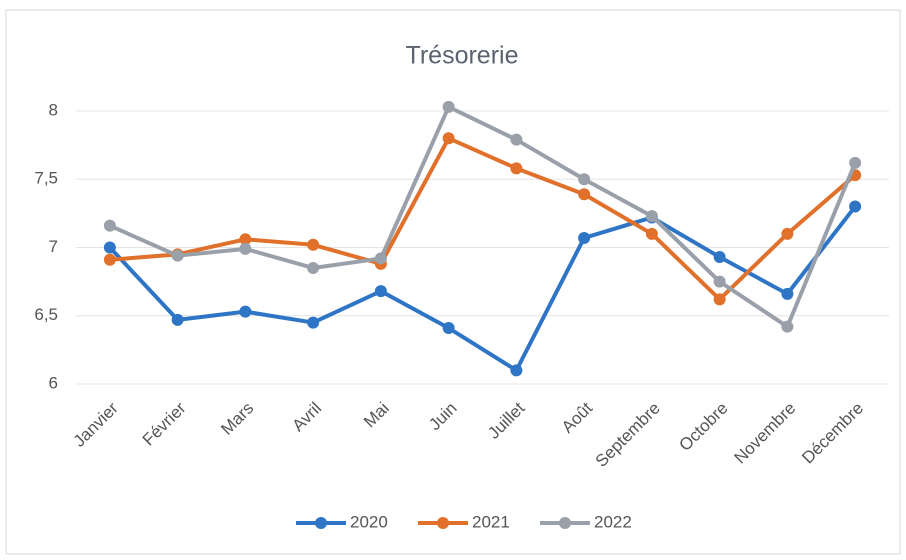  I want to click on y-tick-label: 7,5, so click(46, 178).